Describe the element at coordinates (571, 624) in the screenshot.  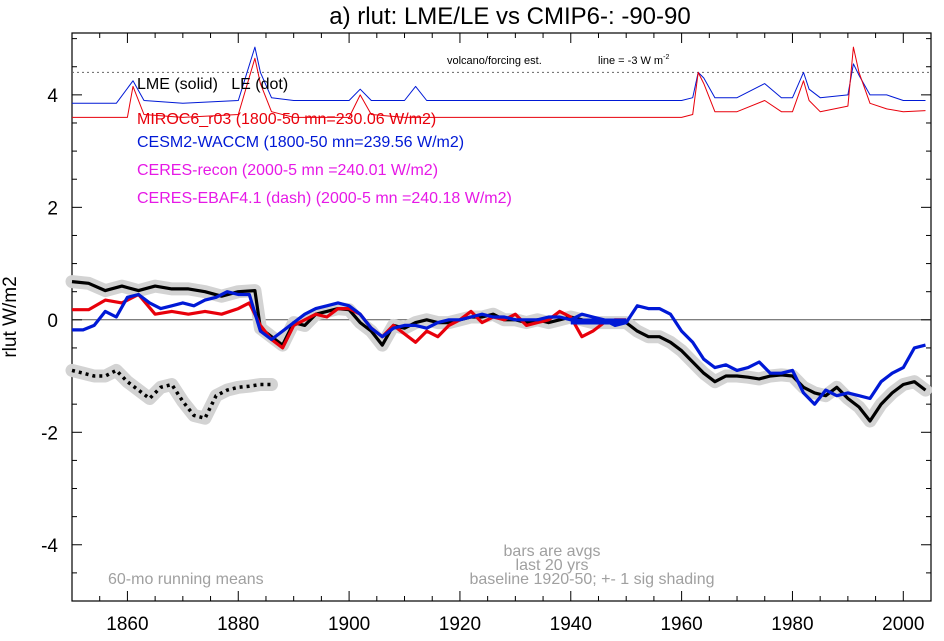
I see `x-tick-label: 1940` at that location.